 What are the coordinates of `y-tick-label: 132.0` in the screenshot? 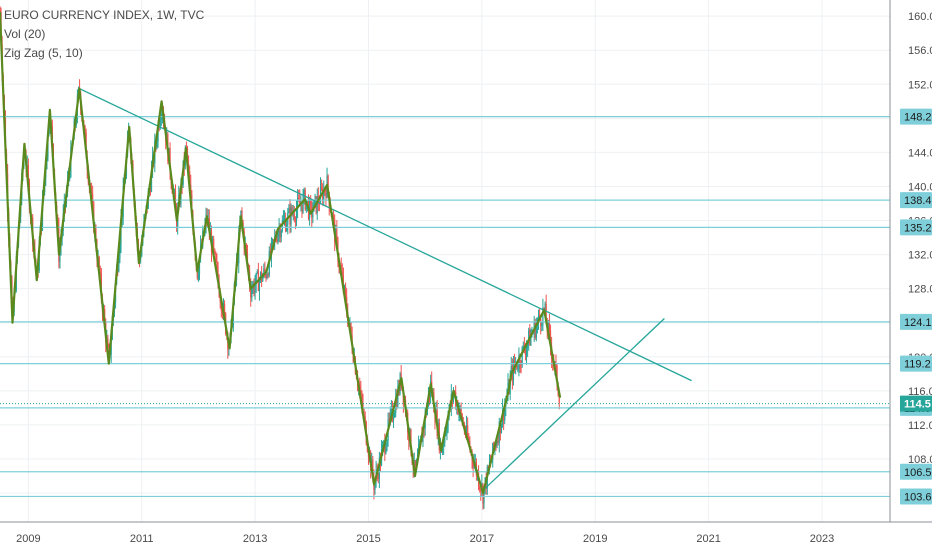 It's located at (920, 256).